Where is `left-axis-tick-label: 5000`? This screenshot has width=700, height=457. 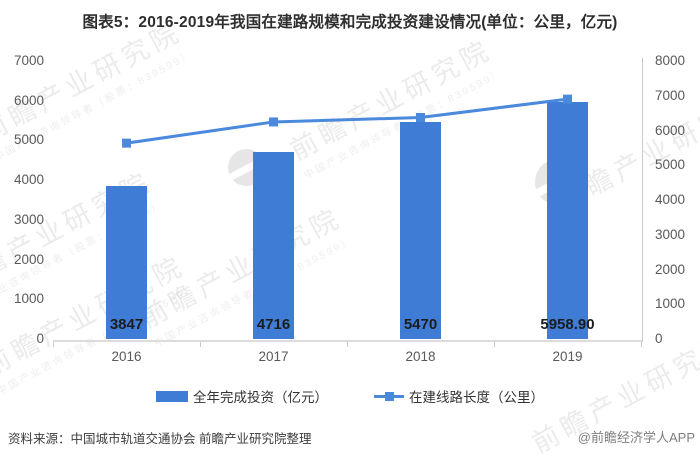
left-axis-tick-label: 5000 is located at coordinates (28, 140).